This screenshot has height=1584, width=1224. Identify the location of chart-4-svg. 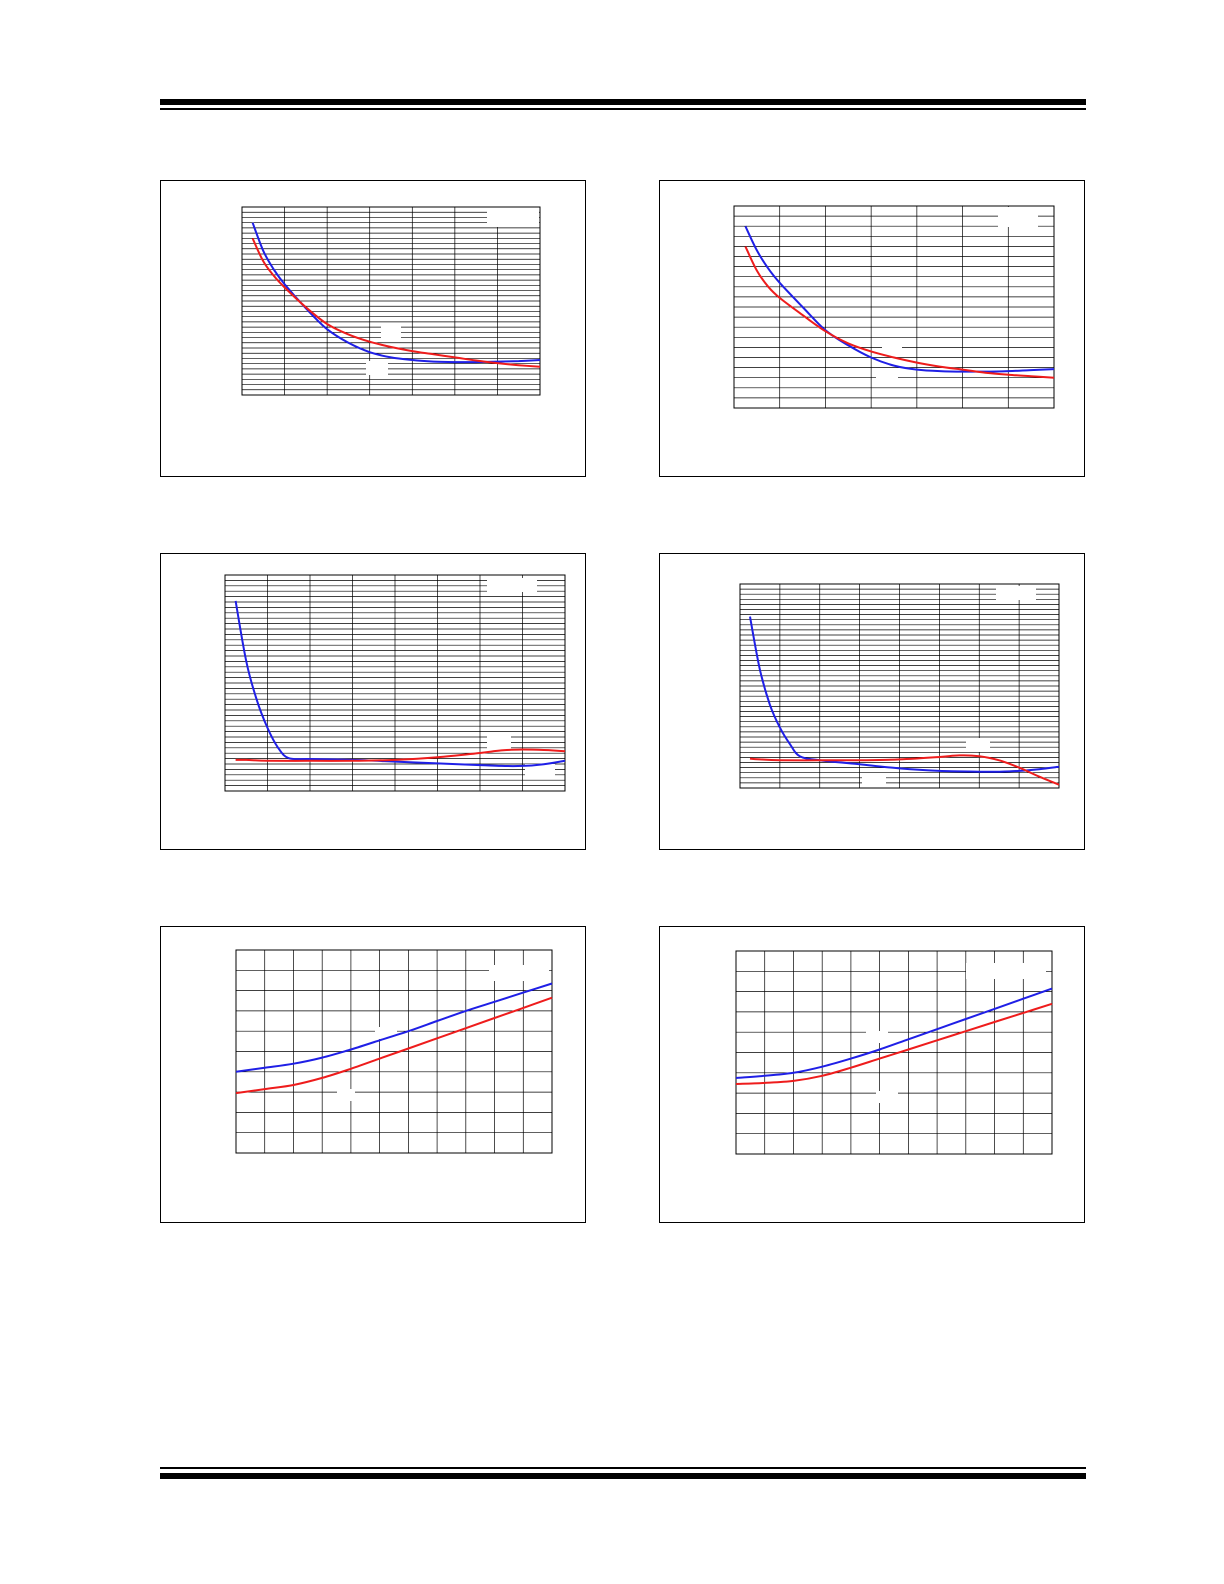
(899, 686).